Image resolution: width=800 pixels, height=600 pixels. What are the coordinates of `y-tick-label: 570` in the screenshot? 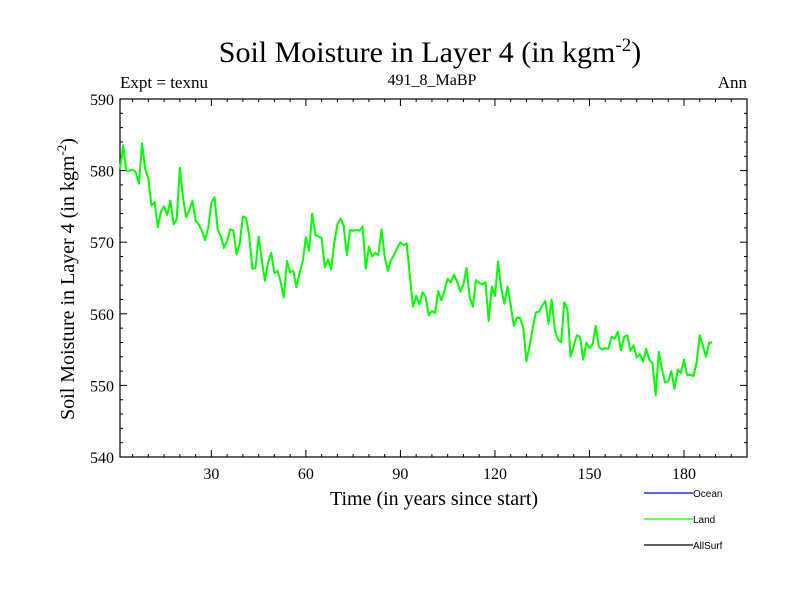 It's located at (102, 243).